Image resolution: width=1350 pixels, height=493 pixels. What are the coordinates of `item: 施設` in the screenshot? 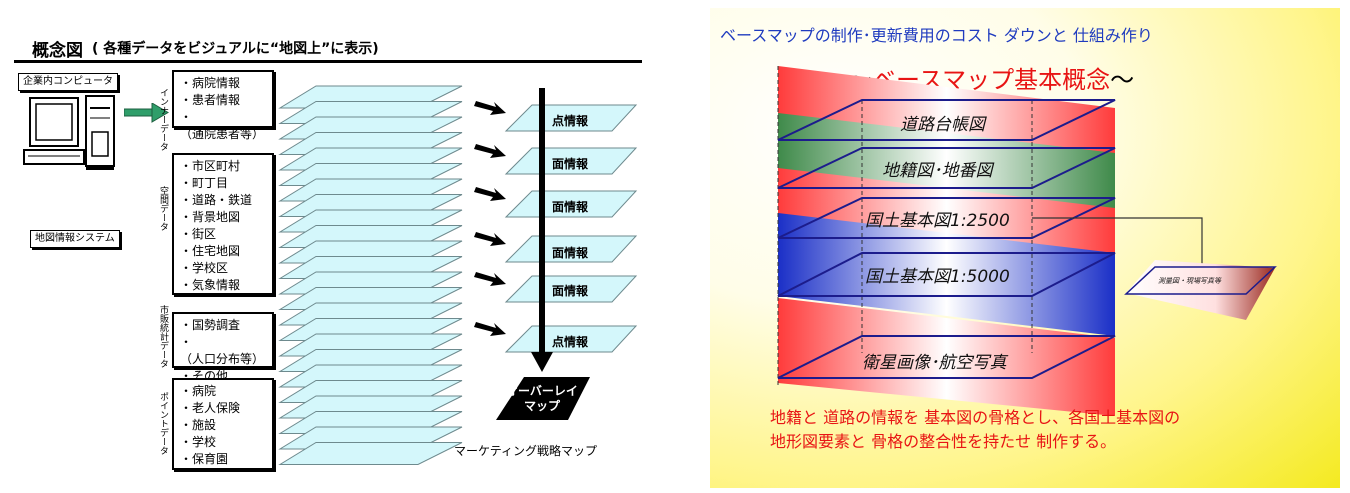 It's located at (223, 425).